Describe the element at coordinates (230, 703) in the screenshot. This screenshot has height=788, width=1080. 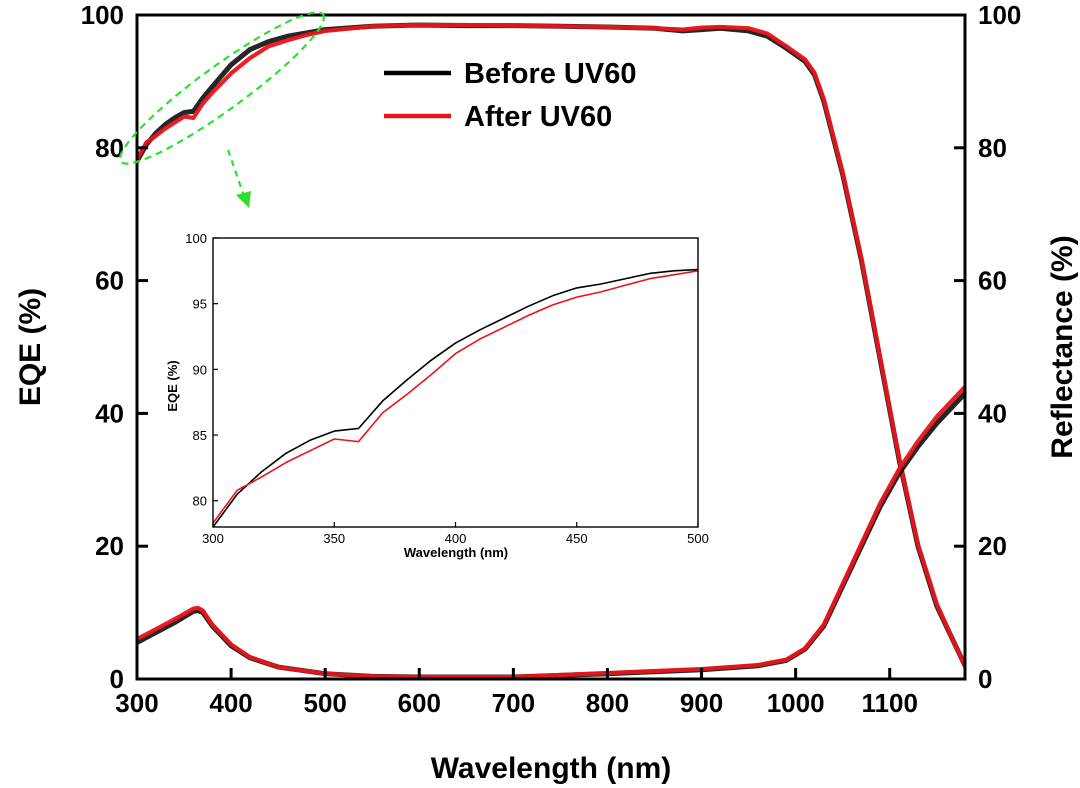
I see `x-tick-label: 400` at that location.